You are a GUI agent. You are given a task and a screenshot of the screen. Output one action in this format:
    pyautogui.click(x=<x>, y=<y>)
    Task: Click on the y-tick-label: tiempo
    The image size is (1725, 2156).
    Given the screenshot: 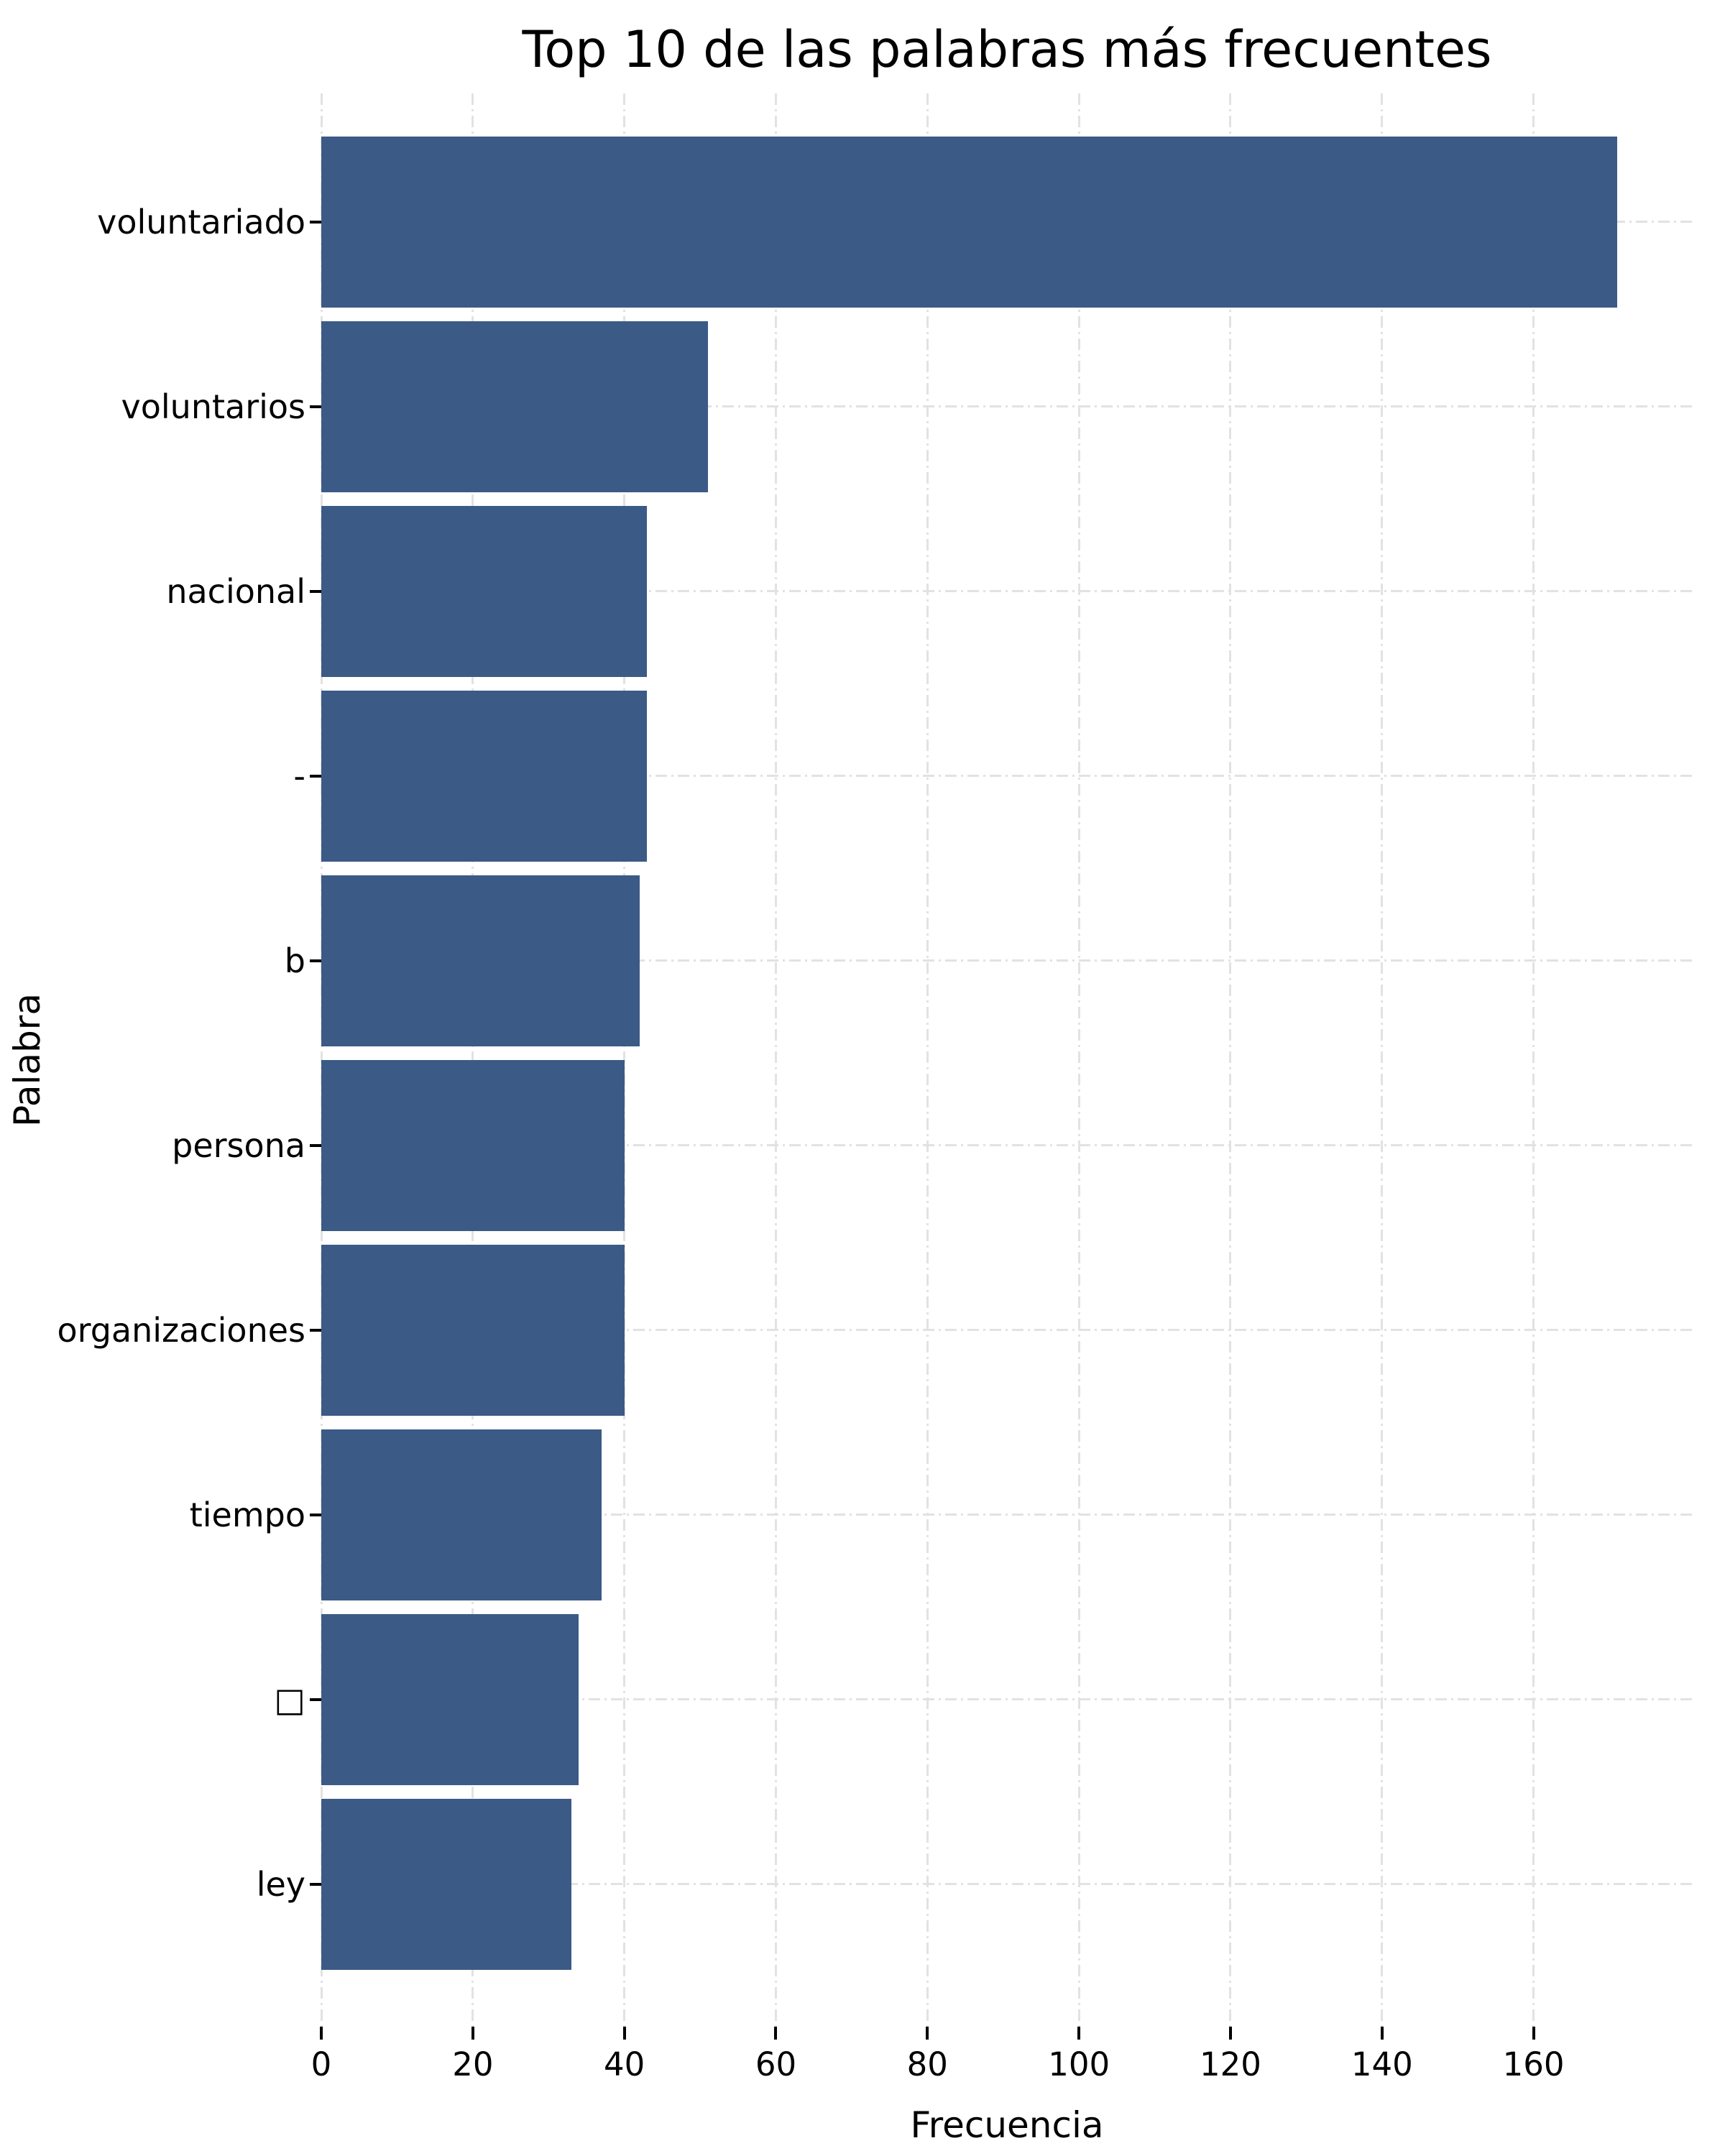 What is the action you would take?
    pyautogui.click(x=247, y=1514)
    